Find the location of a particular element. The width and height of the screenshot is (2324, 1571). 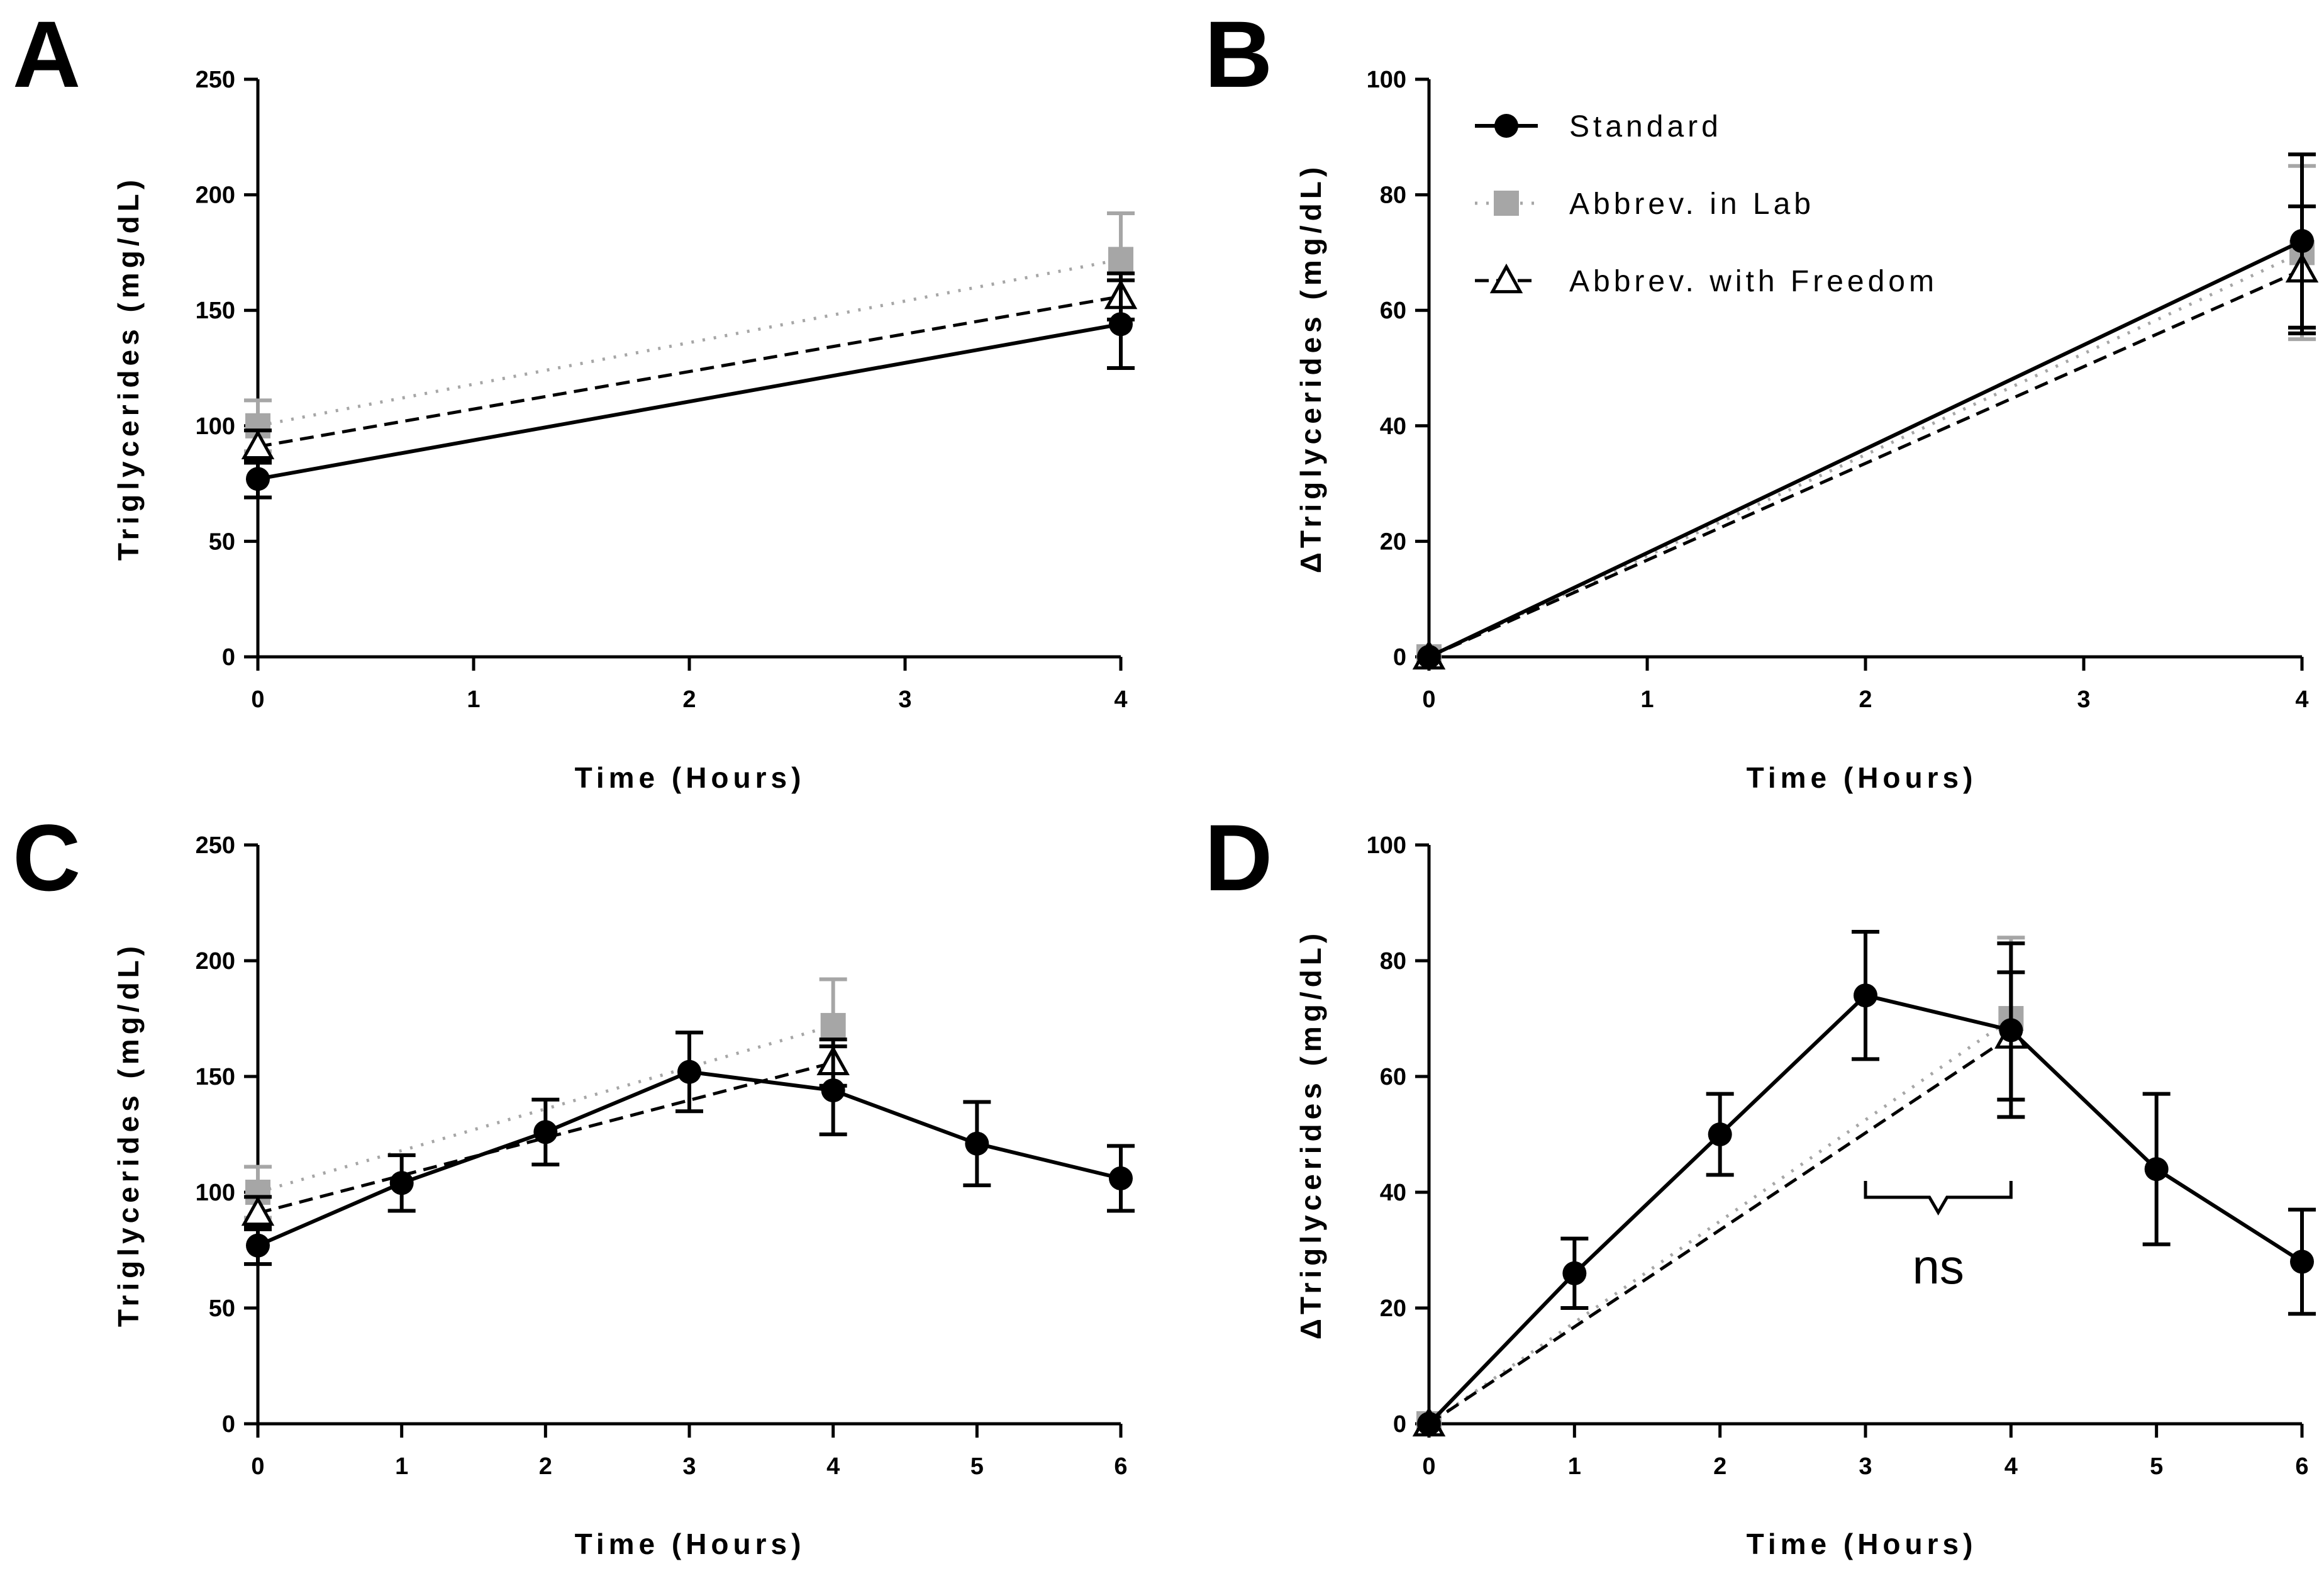

legend-item: Abbrev. in Lab is located at coordinates (1645, 204).